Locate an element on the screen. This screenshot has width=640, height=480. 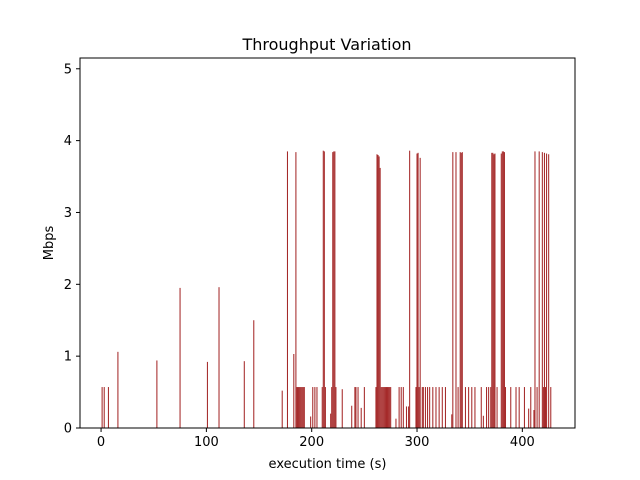
x-tick-label: 300 is located at coordinates (417, 442).